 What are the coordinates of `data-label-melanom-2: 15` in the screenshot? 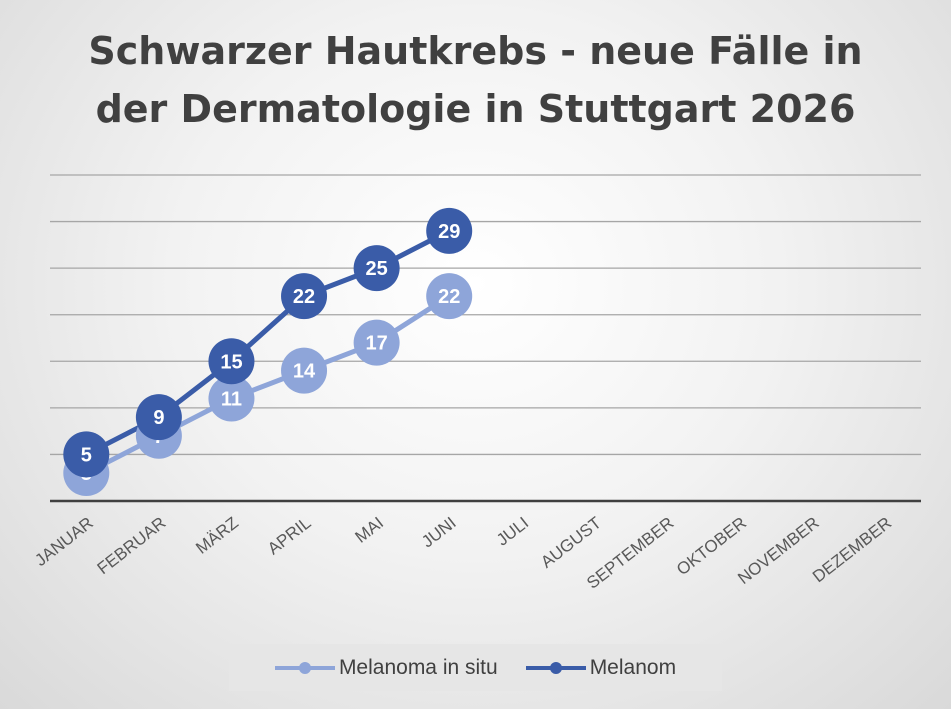 It's located at (231, 362).